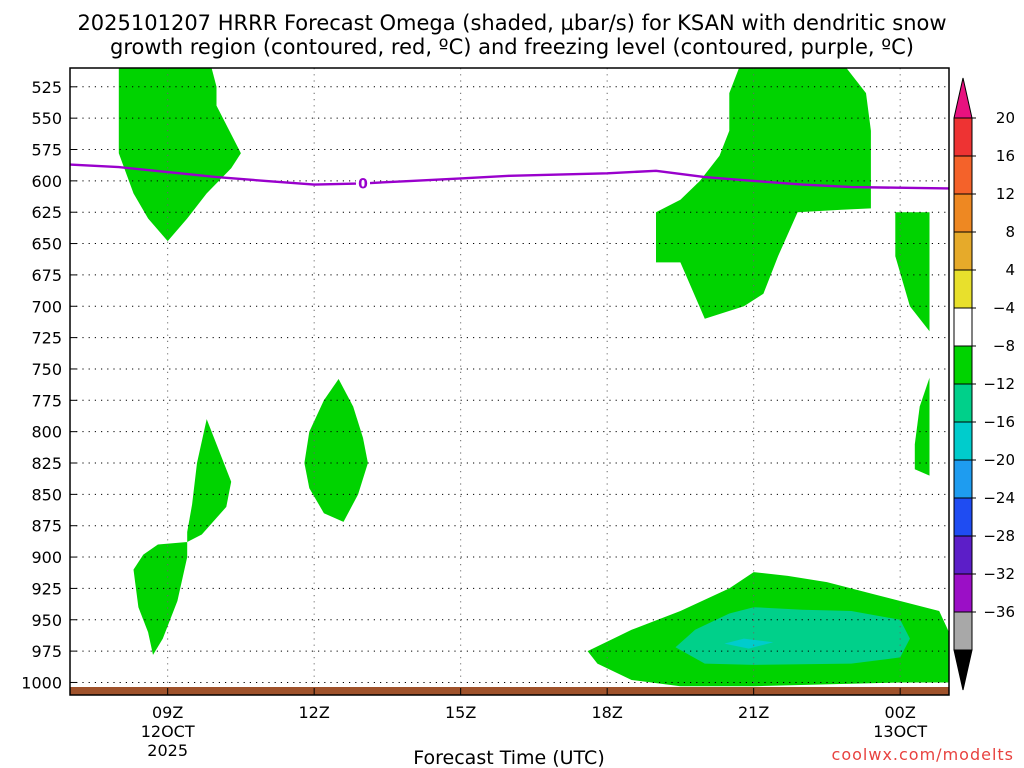 This screenshot has height=768, width=1024. I want to click on y-tick-label: 875, so click(46, 526).